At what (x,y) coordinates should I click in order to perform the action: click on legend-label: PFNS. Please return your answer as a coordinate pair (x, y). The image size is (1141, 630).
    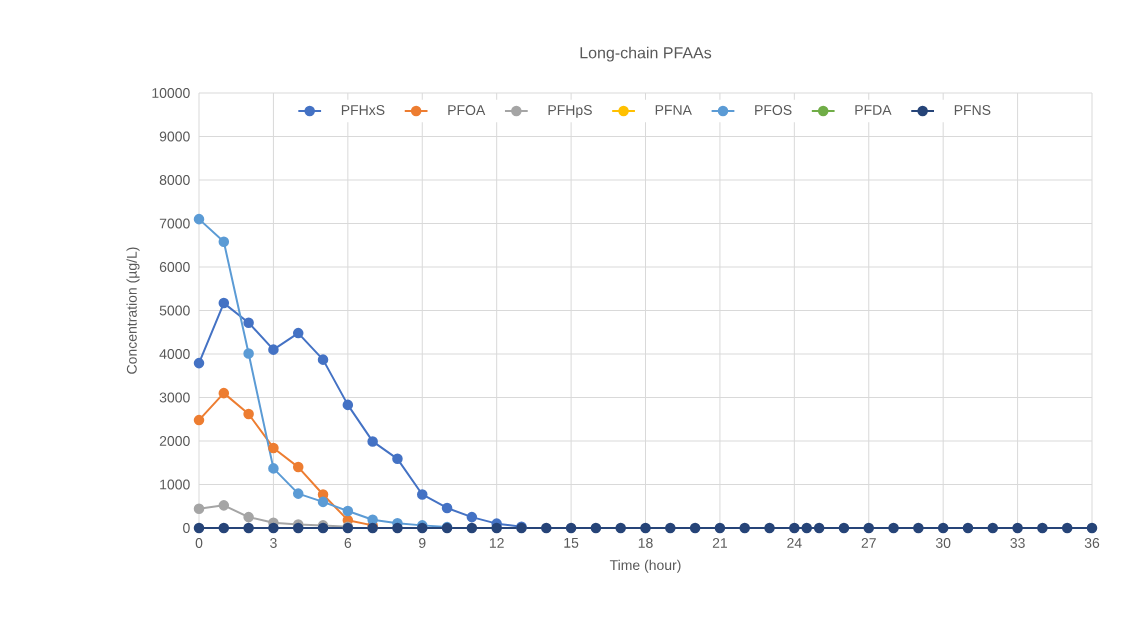
    Looking at the image, I should click on (972, 110).